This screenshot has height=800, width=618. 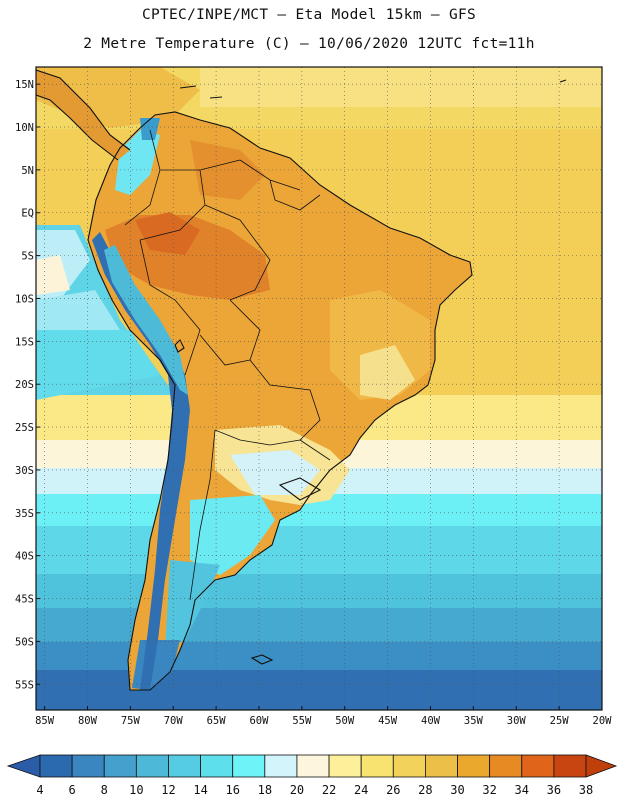 I want to click on colorbar-label: 36, so click(x=554, y=790).